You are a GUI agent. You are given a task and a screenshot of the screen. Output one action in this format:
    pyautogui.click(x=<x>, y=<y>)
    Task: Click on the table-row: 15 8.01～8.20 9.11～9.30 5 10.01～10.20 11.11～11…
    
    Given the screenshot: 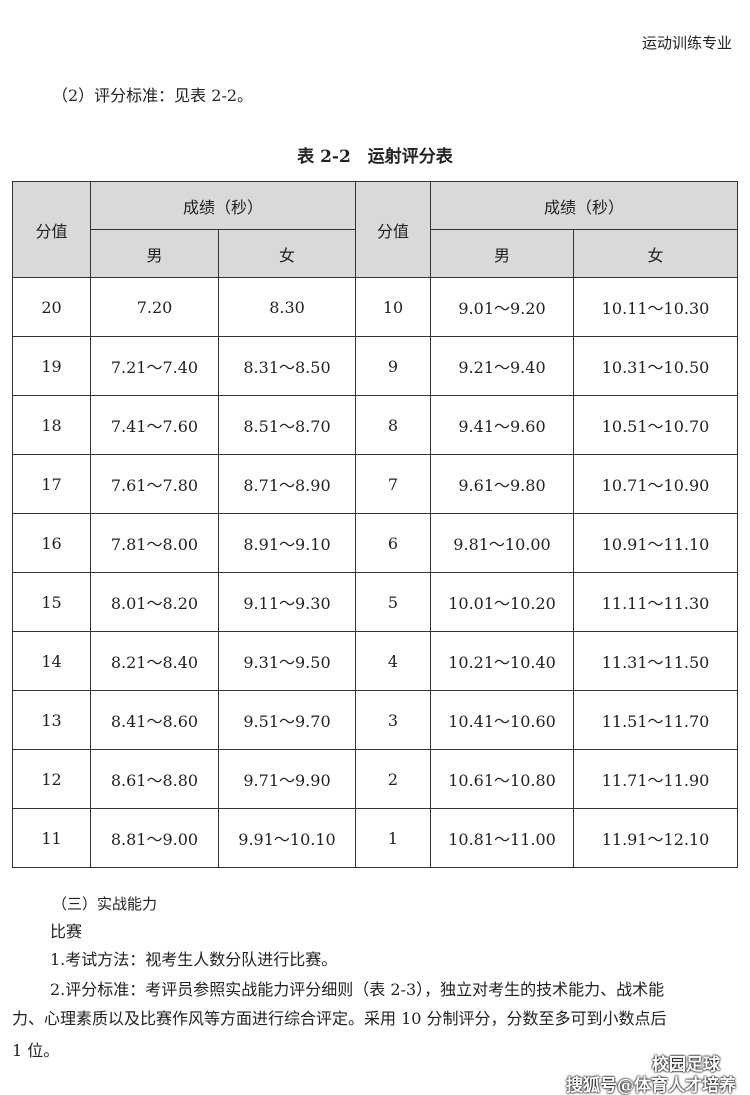 What is the action you would take?
    pyautogui.click(x=375, y=602)
    